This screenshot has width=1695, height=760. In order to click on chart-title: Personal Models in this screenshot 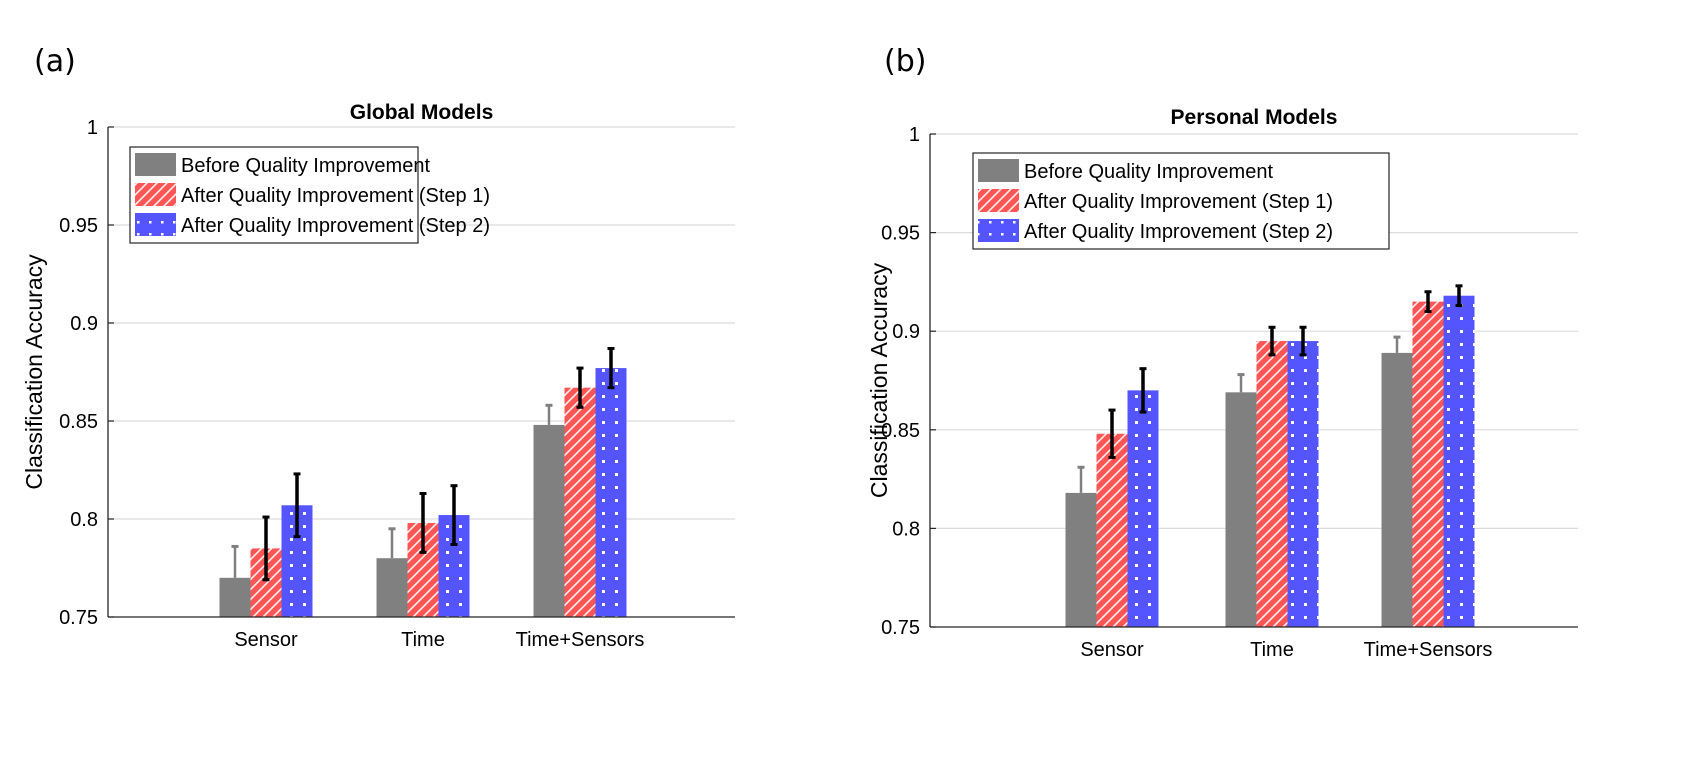, I will do `click(1254, 117)`.